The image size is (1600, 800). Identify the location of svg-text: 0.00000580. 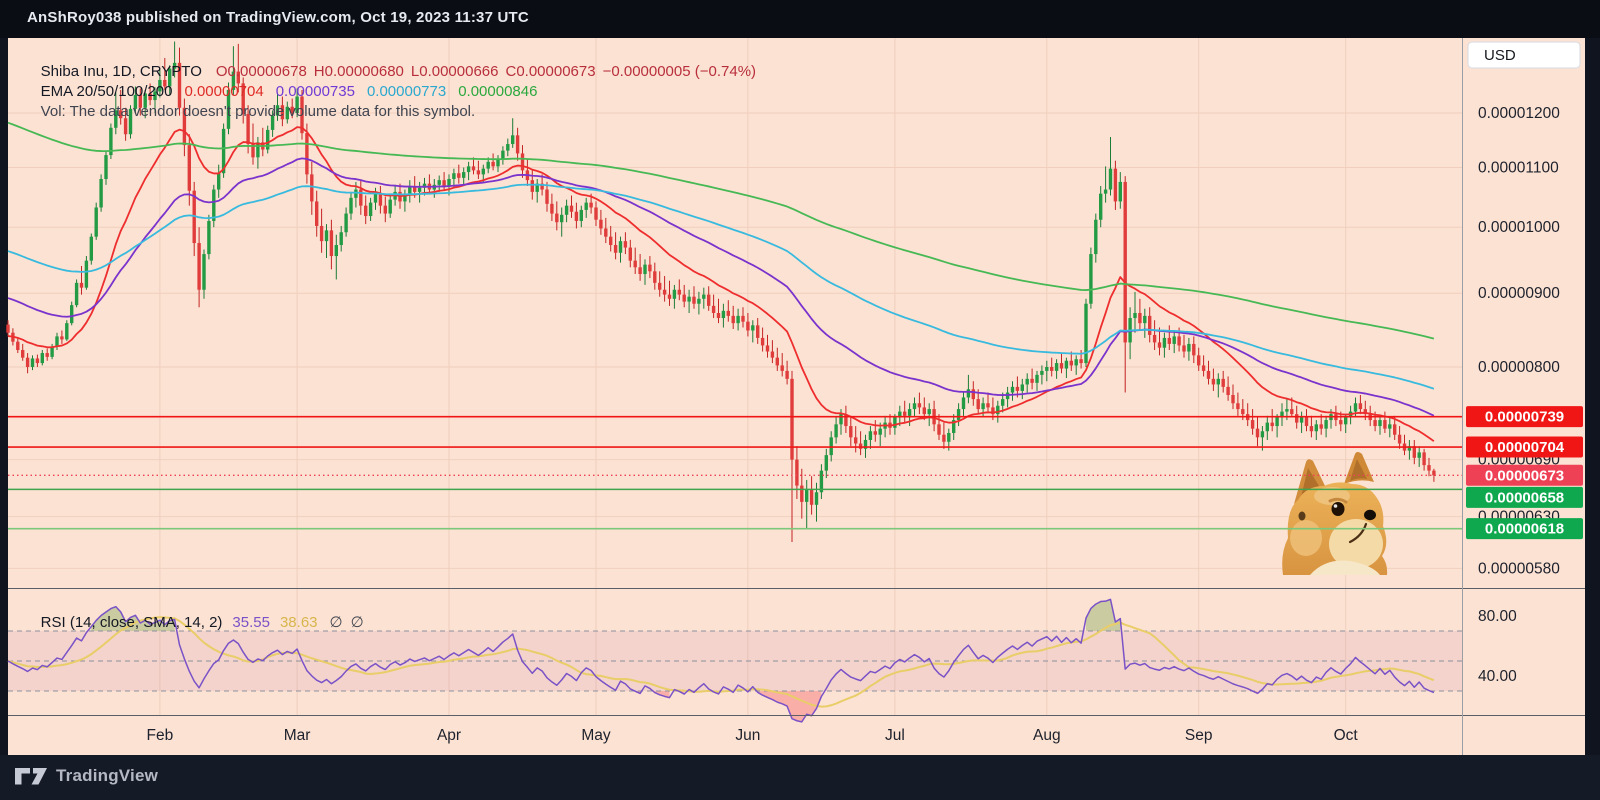
(1519, 568).